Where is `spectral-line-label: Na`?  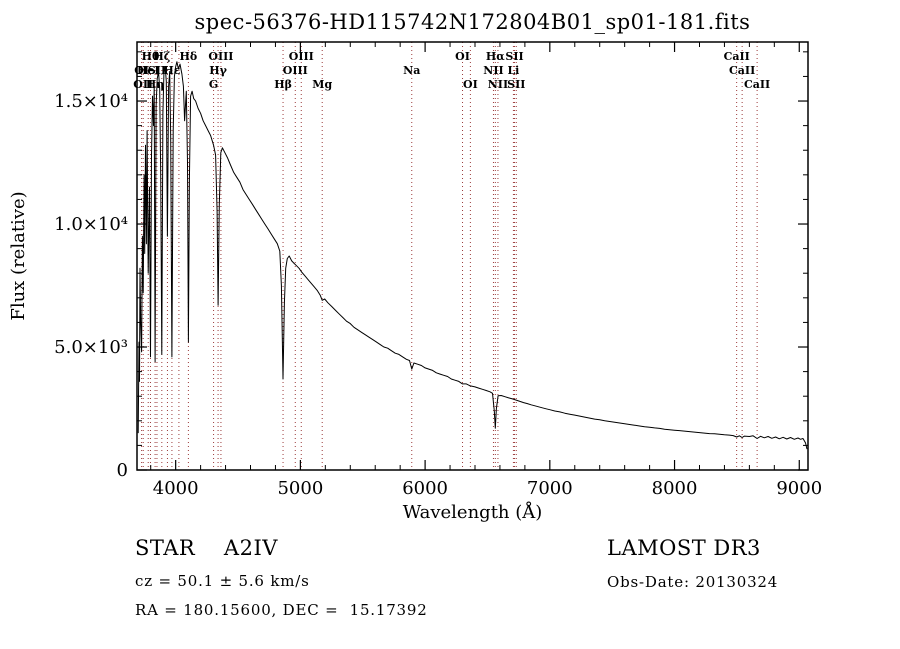 spectral-line-label: Na is located at coordinates (411, 70).